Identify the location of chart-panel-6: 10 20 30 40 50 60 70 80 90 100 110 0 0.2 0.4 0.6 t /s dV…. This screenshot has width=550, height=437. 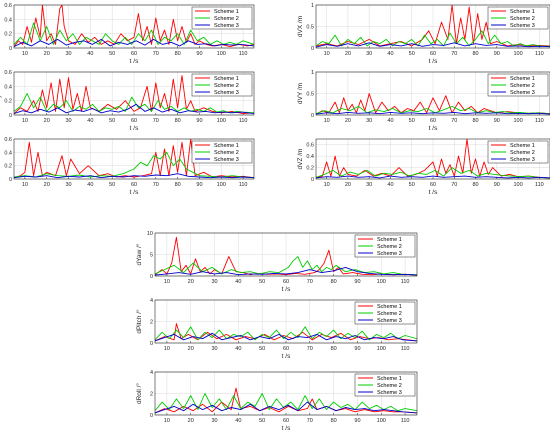
(423, 167).